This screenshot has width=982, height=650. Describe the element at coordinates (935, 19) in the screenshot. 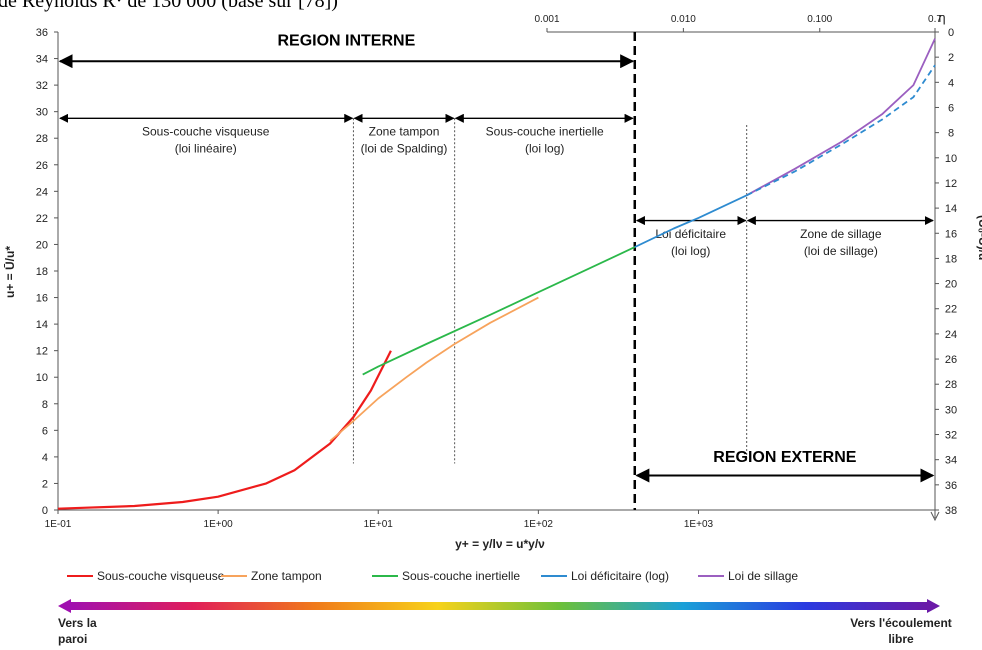

I see `top-axis-tick-label: 0.7` at that location.